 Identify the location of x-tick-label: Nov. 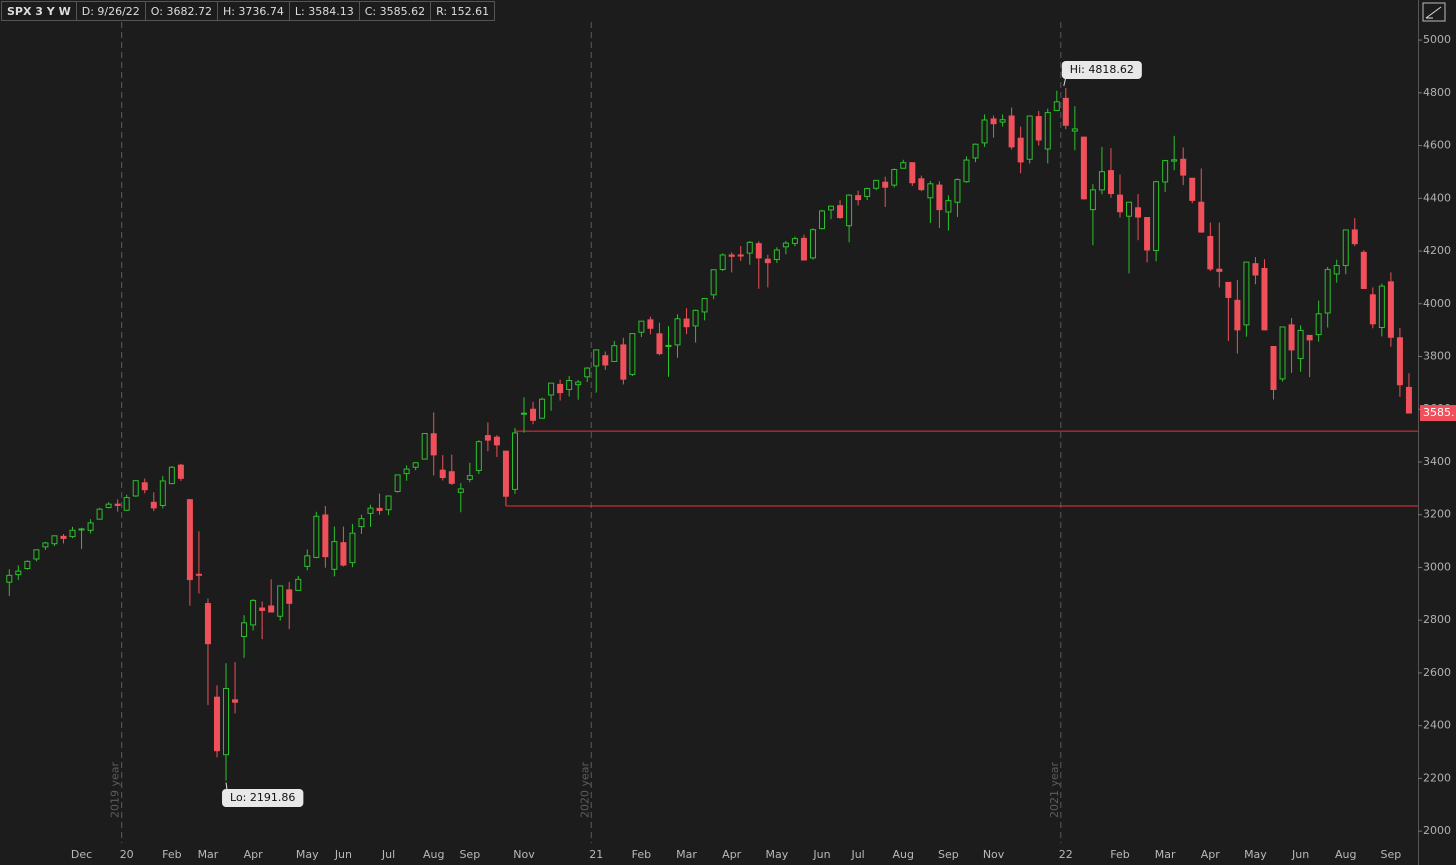
(524, 854).